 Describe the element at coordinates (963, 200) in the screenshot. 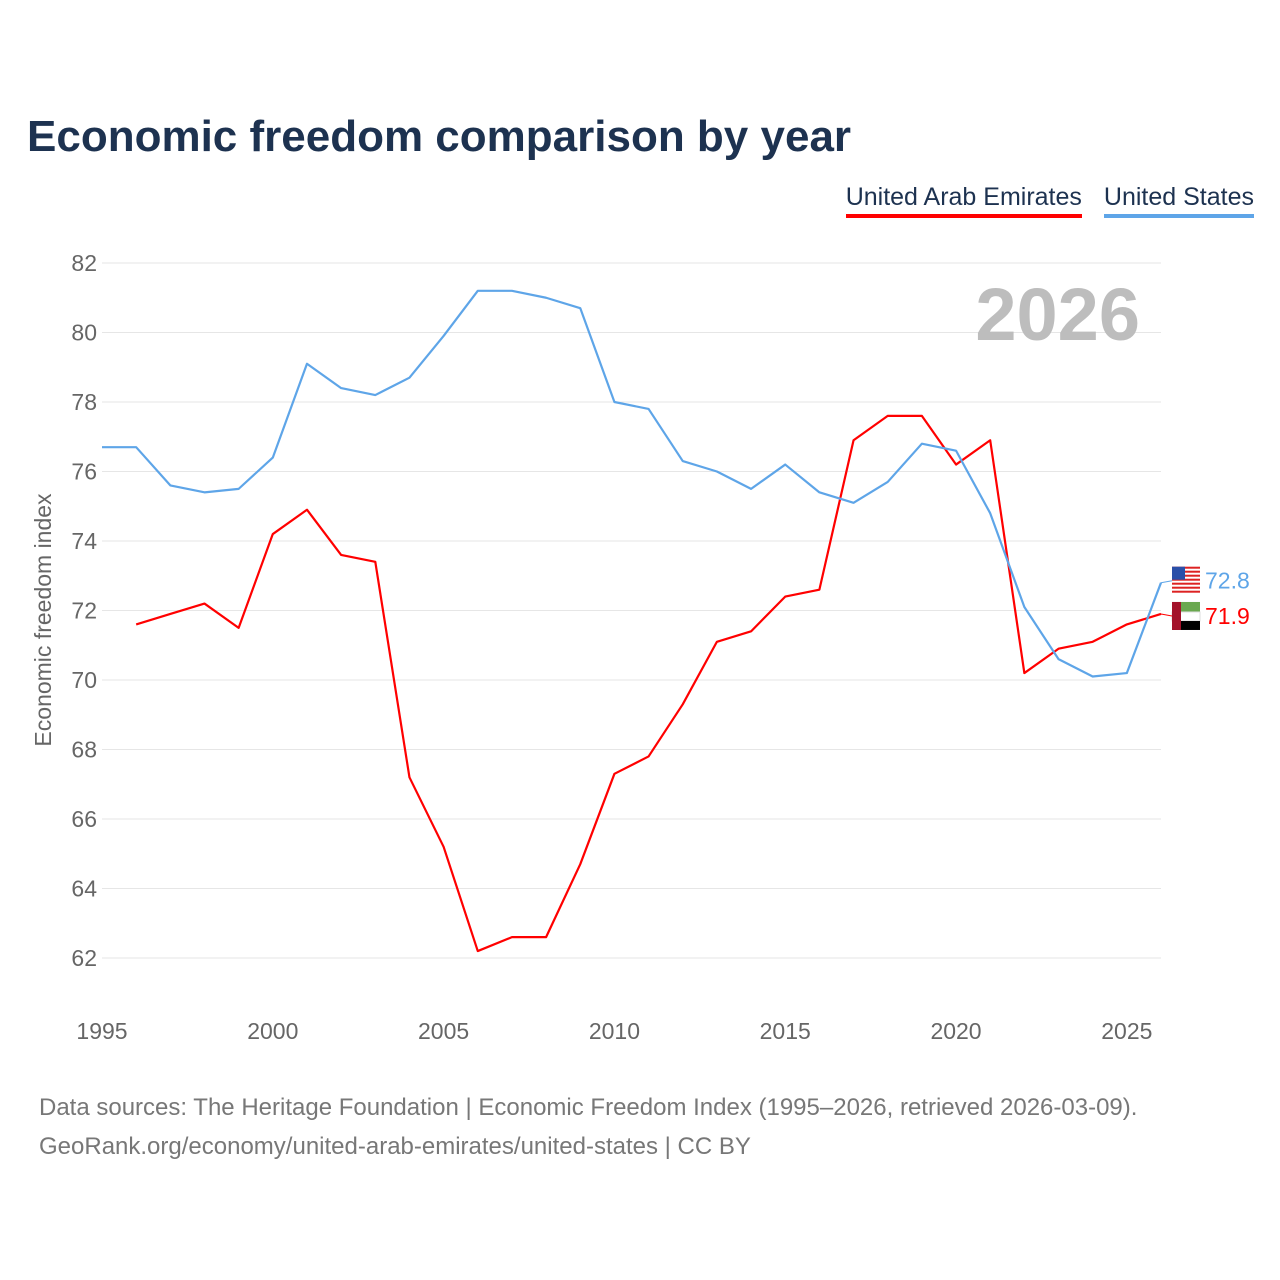

I see `legend-item-uae: United Arab Emirates` at that location.